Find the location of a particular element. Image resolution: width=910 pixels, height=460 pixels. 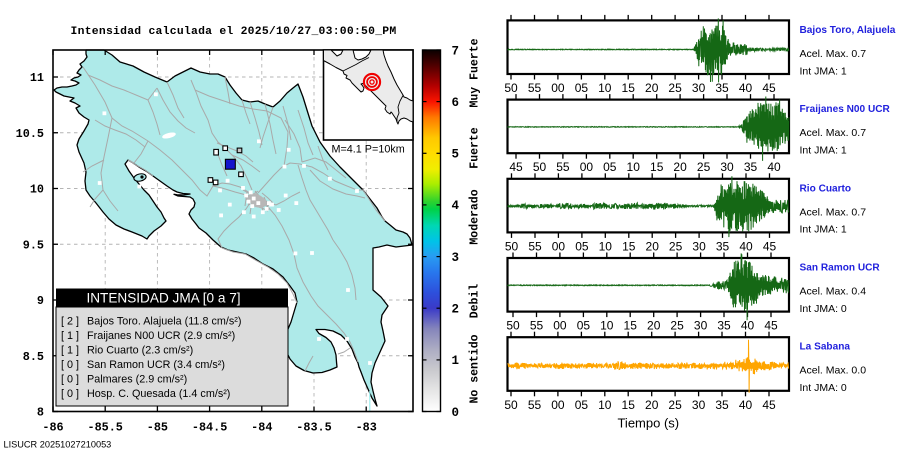

svg-text: Fraijanes N00 UCR (2.9 cm/s²) is located at coordinates (161, 336).